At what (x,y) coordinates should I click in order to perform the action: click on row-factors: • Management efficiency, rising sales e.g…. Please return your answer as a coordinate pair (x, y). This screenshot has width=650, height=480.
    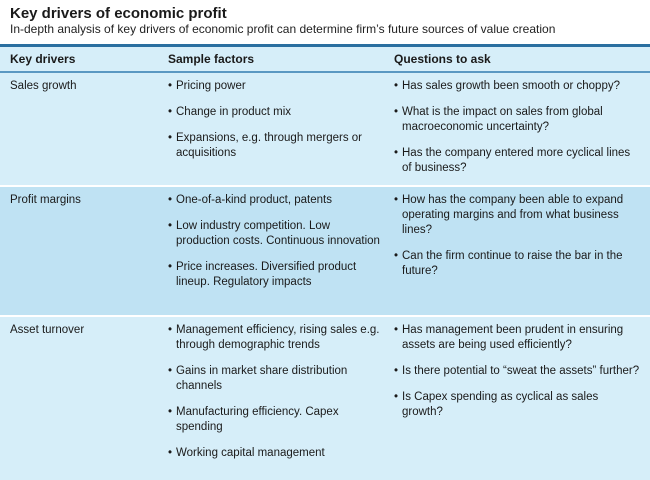
    Looking at the image, I should click on (281, 397).